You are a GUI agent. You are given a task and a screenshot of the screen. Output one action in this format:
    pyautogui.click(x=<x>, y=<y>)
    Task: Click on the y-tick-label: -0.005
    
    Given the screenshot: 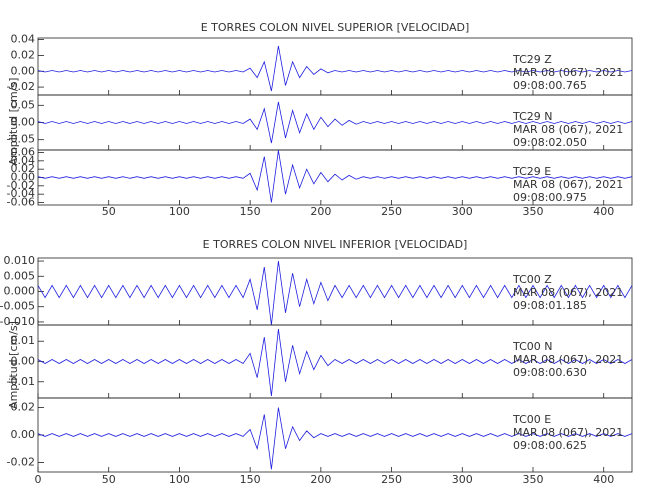 What is the action you would take?
    pyautogui.click(x=17, y=306)
    